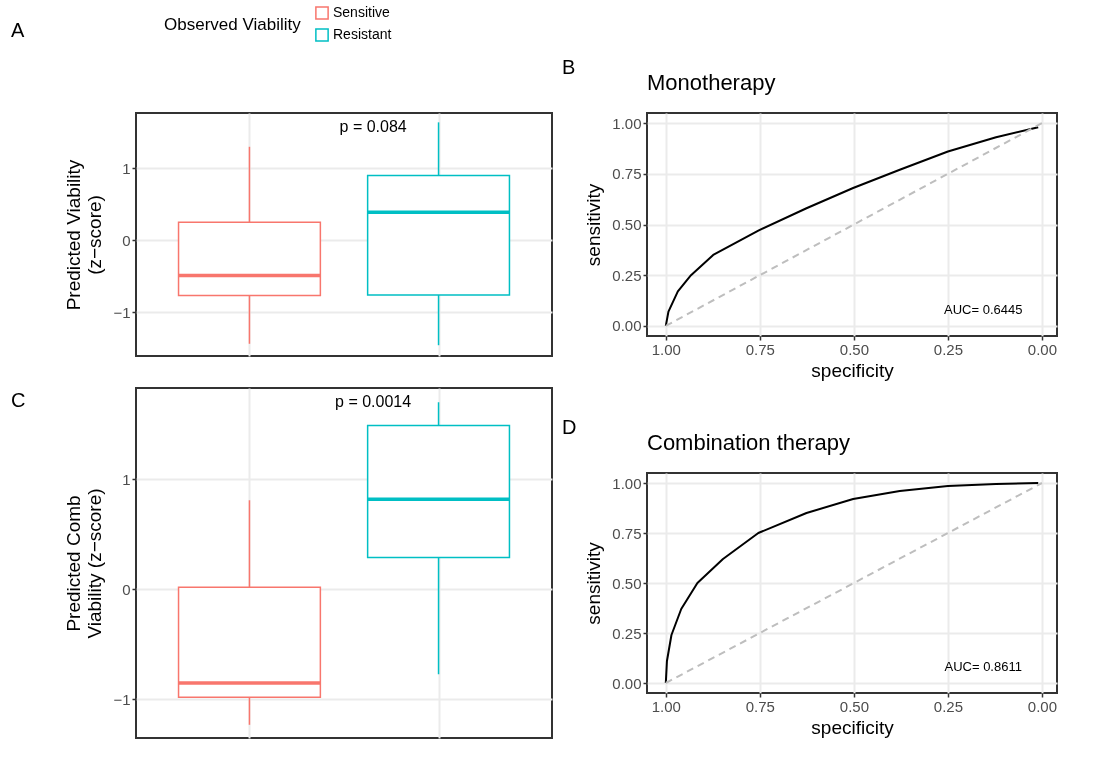 This screenshot has width=1097, height=757. Describe the element at coordinates (362, 34) in the screenshot. I see `legend-label: Resistant` at that location.